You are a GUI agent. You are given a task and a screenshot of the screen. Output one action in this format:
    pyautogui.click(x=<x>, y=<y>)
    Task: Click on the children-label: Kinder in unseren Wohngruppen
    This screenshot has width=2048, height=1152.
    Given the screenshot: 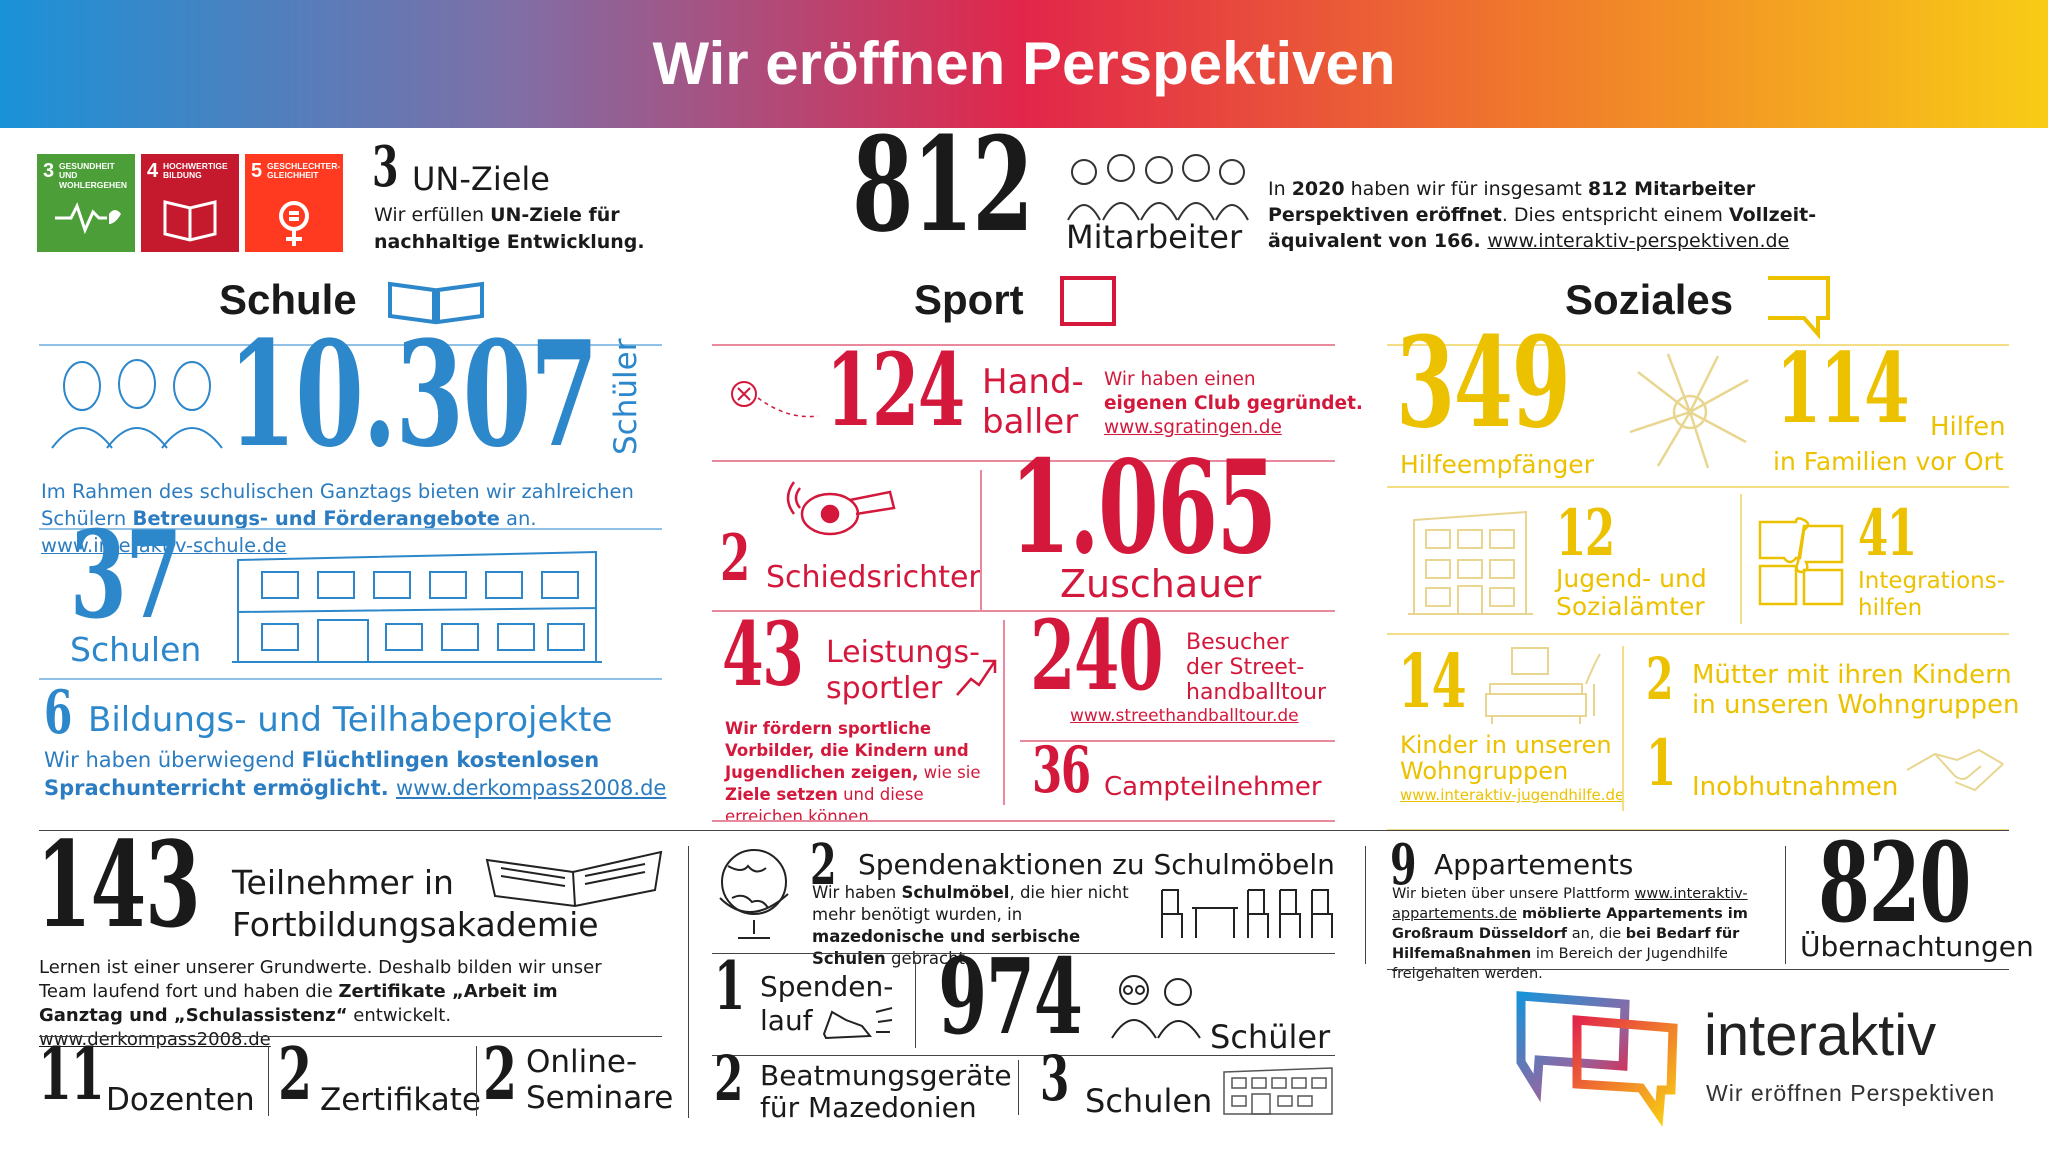 What is the action you would take?
    pyautogui.click(x=1506, y=758)
    